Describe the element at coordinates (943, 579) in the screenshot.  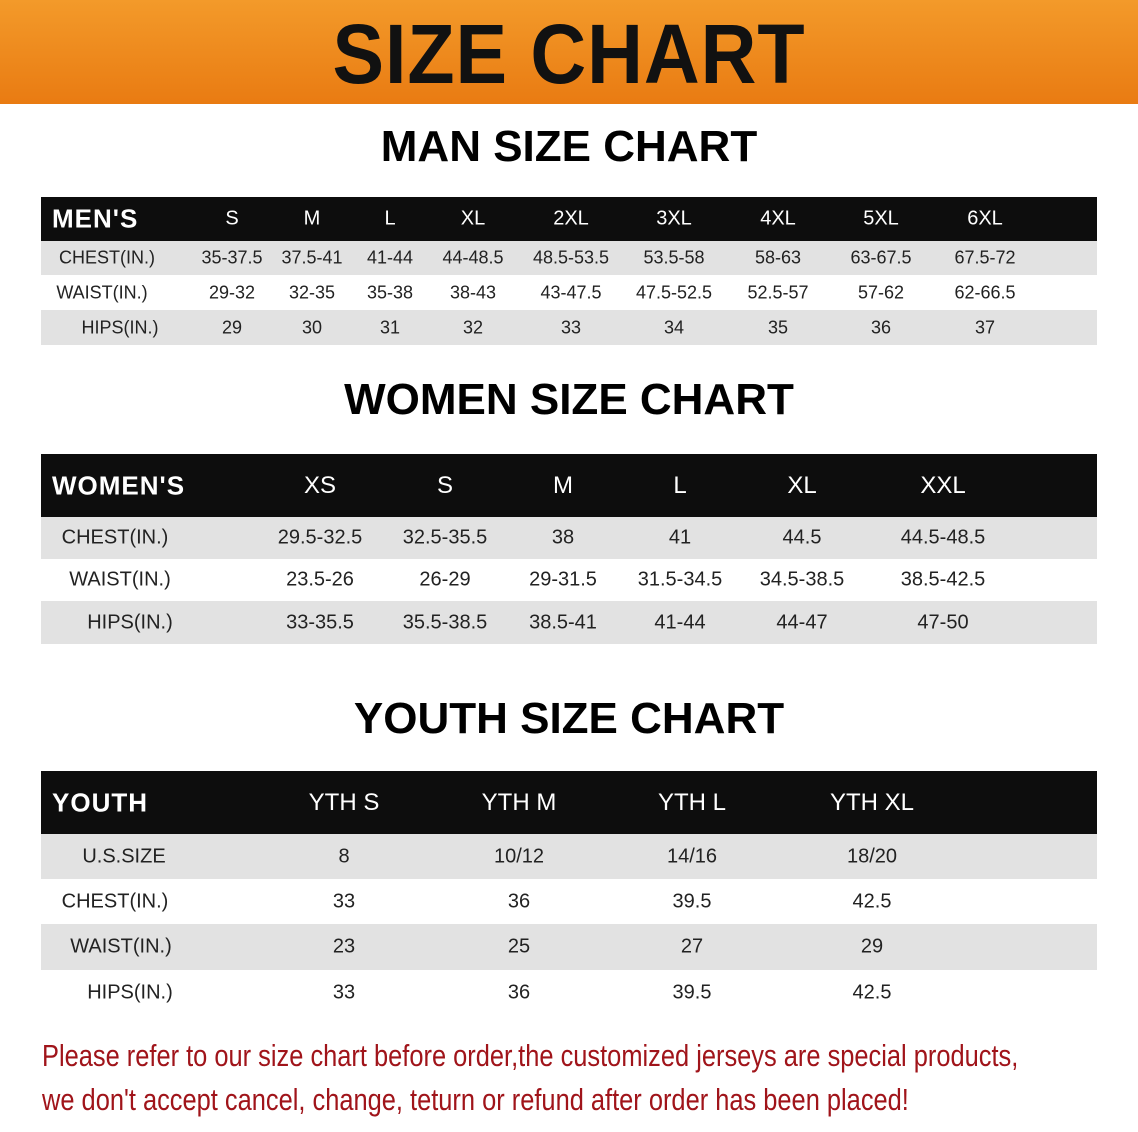
I see `measurement-cell: 38.5-42.5` at that location.